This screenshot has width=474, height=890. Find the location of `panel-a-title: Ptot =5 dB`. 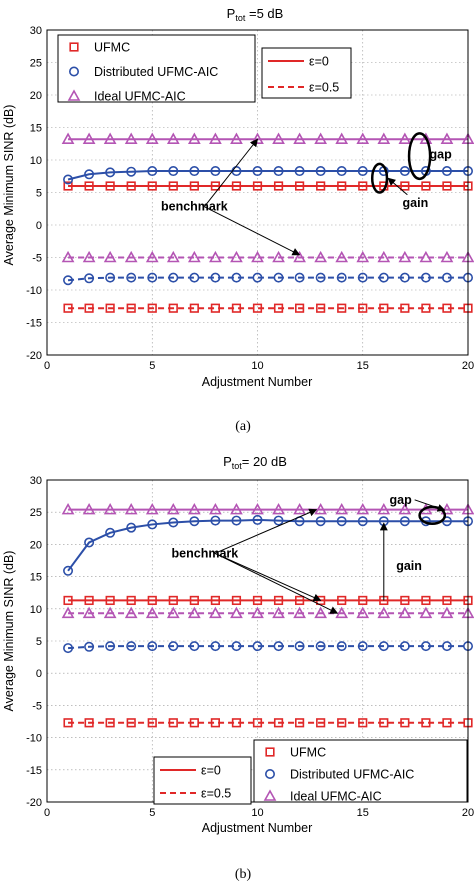

panel-a-title: Ptot =5 dB is located at coordinates (255, 14).